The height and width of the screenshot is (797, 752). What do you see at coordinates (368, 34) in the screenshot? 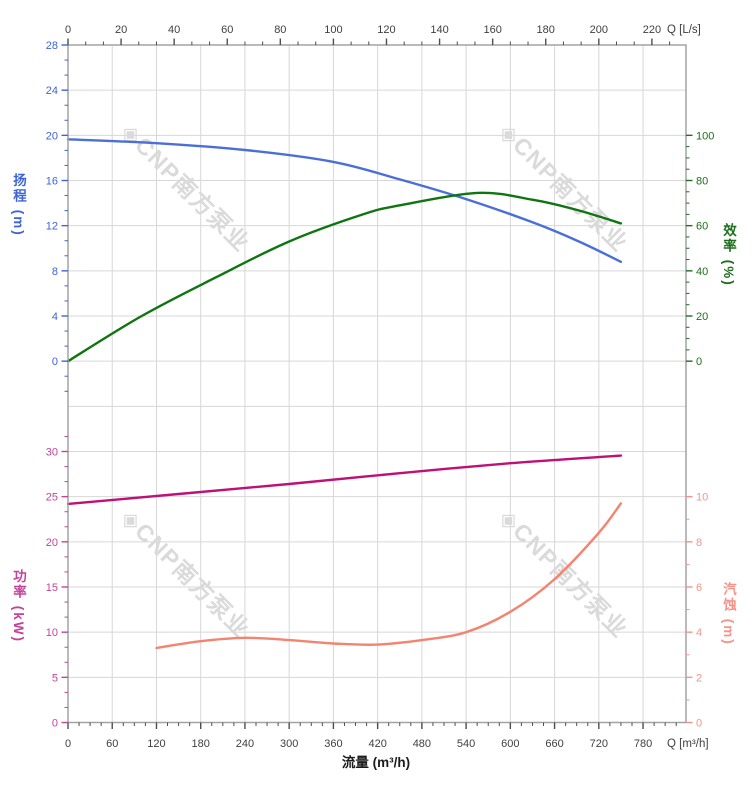
I see `q-ls-axis: 0 20 40 60 80 100 120 140 160 180 200 220` at bounding box center [368, 34].